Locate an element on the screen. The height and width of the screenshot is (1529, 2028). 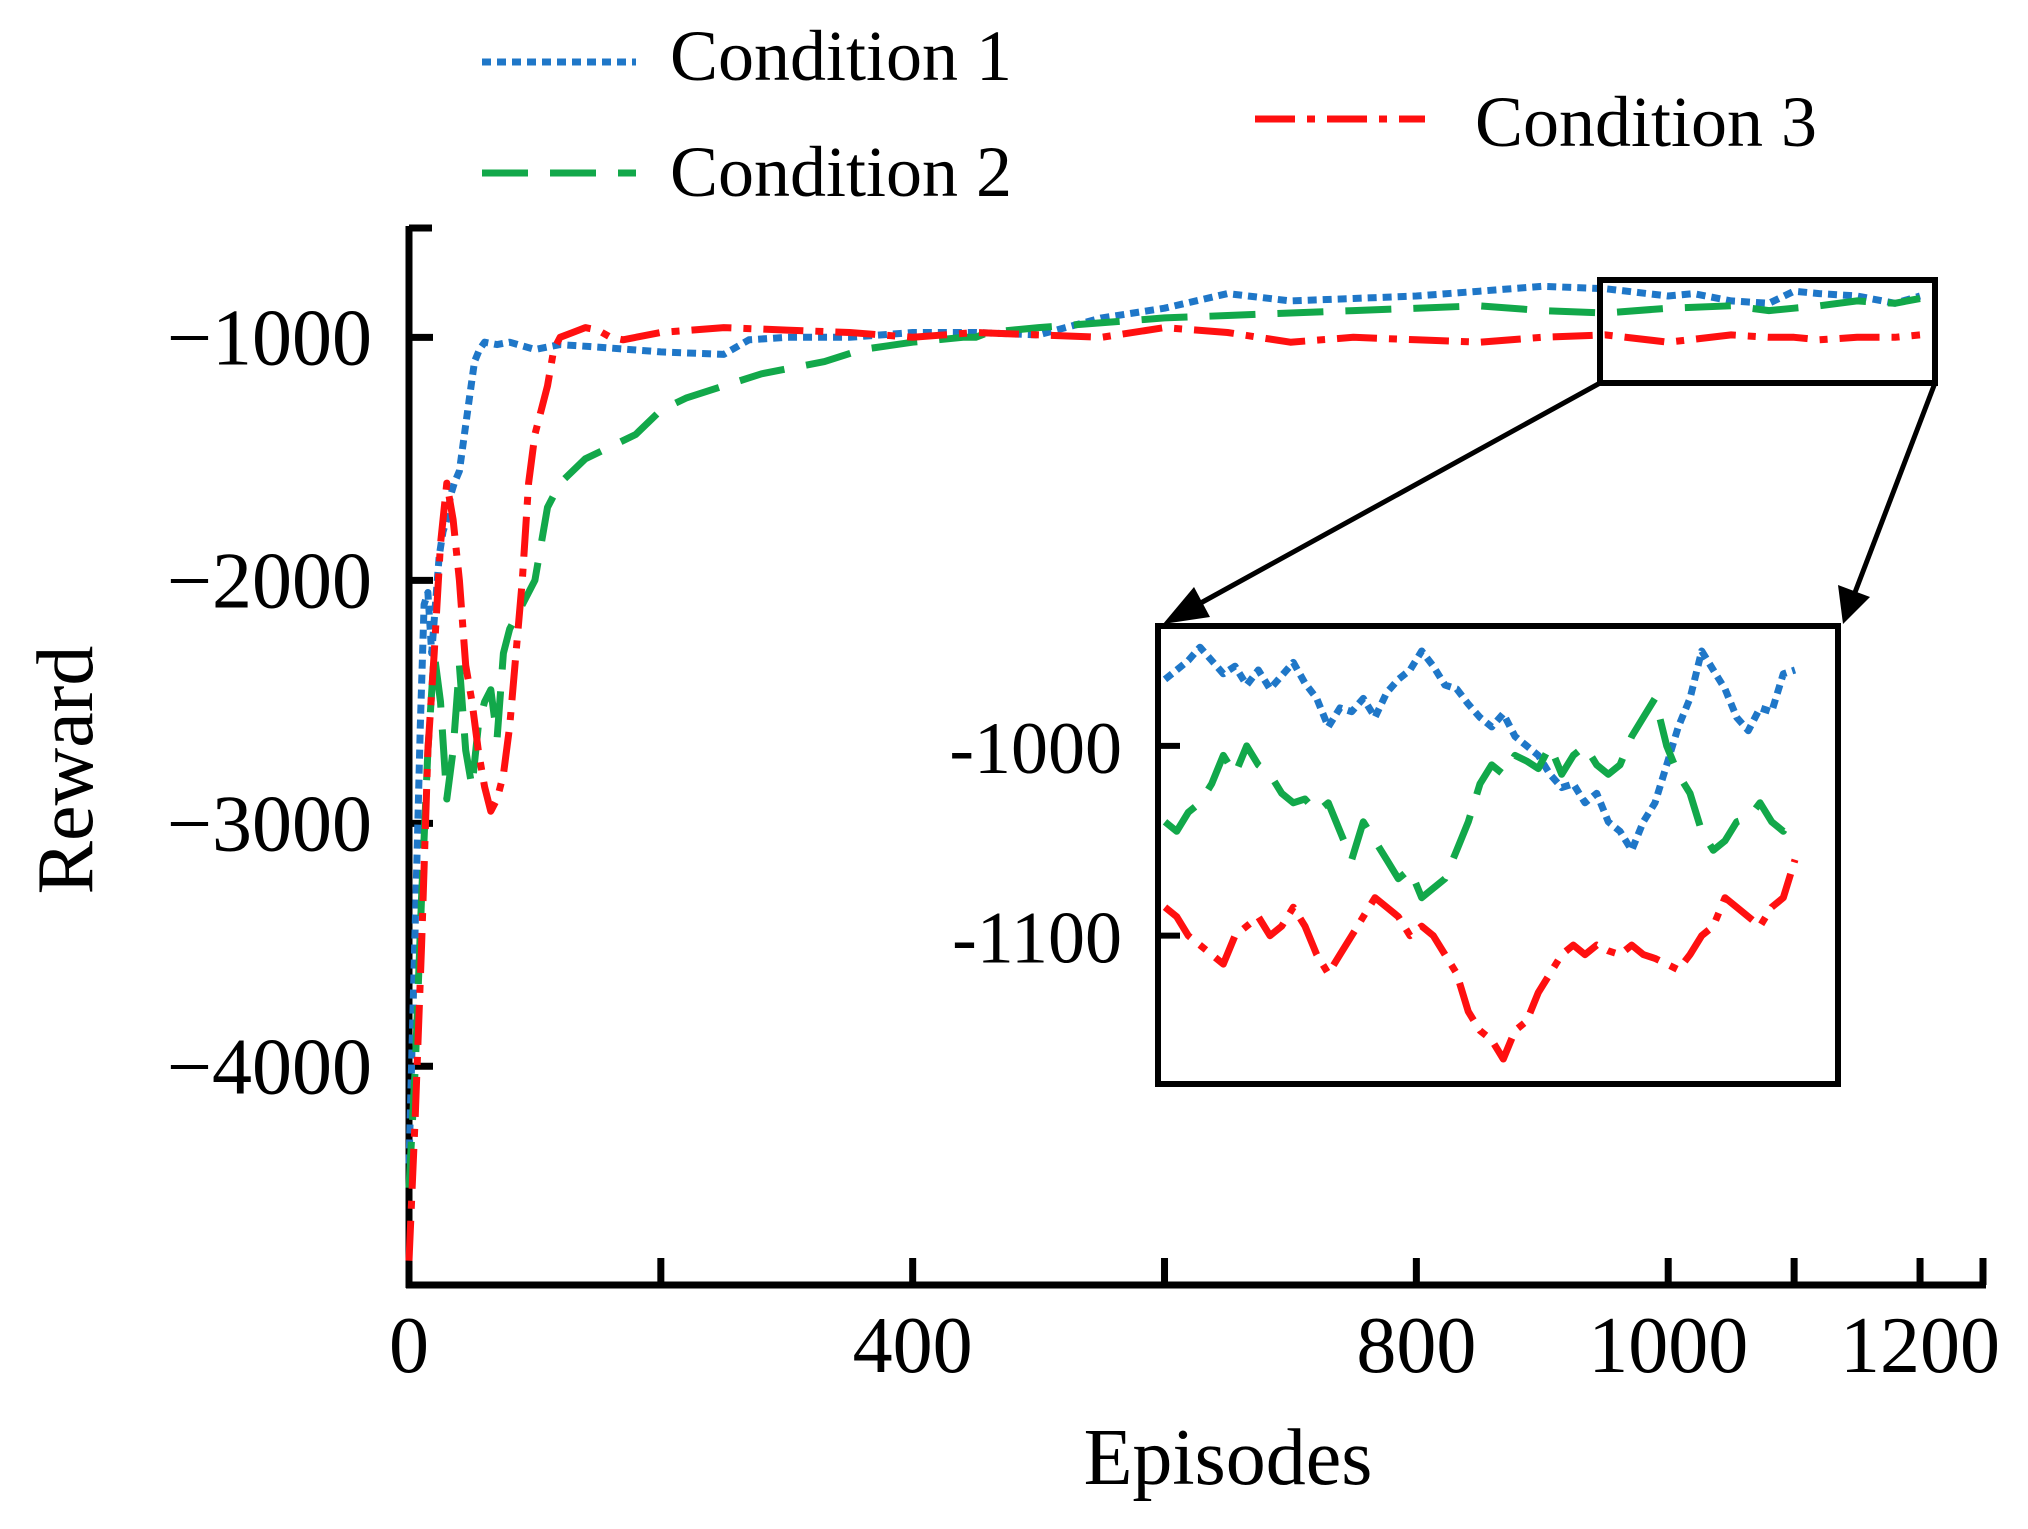
zoom-indicator is located at coordinates (1550, 450).